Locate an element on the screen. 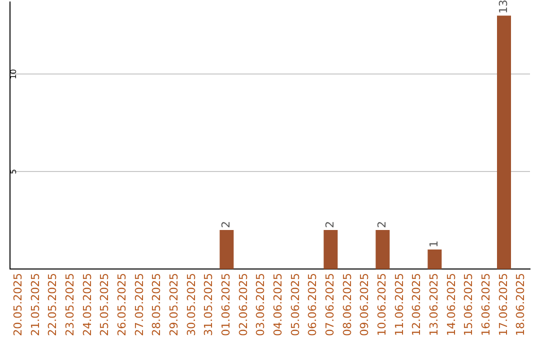 The width and height of the screenshot is (540, 340). x-tick-label: 11.06.2025 is located at coordinates (399, 304).